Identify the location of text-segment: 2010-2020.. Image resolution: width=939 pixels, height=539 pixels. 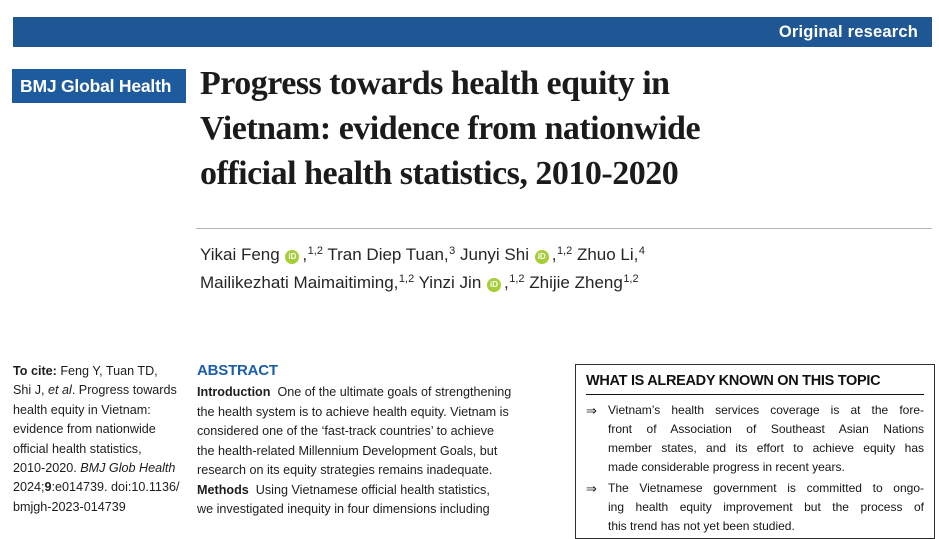
(47, 468).